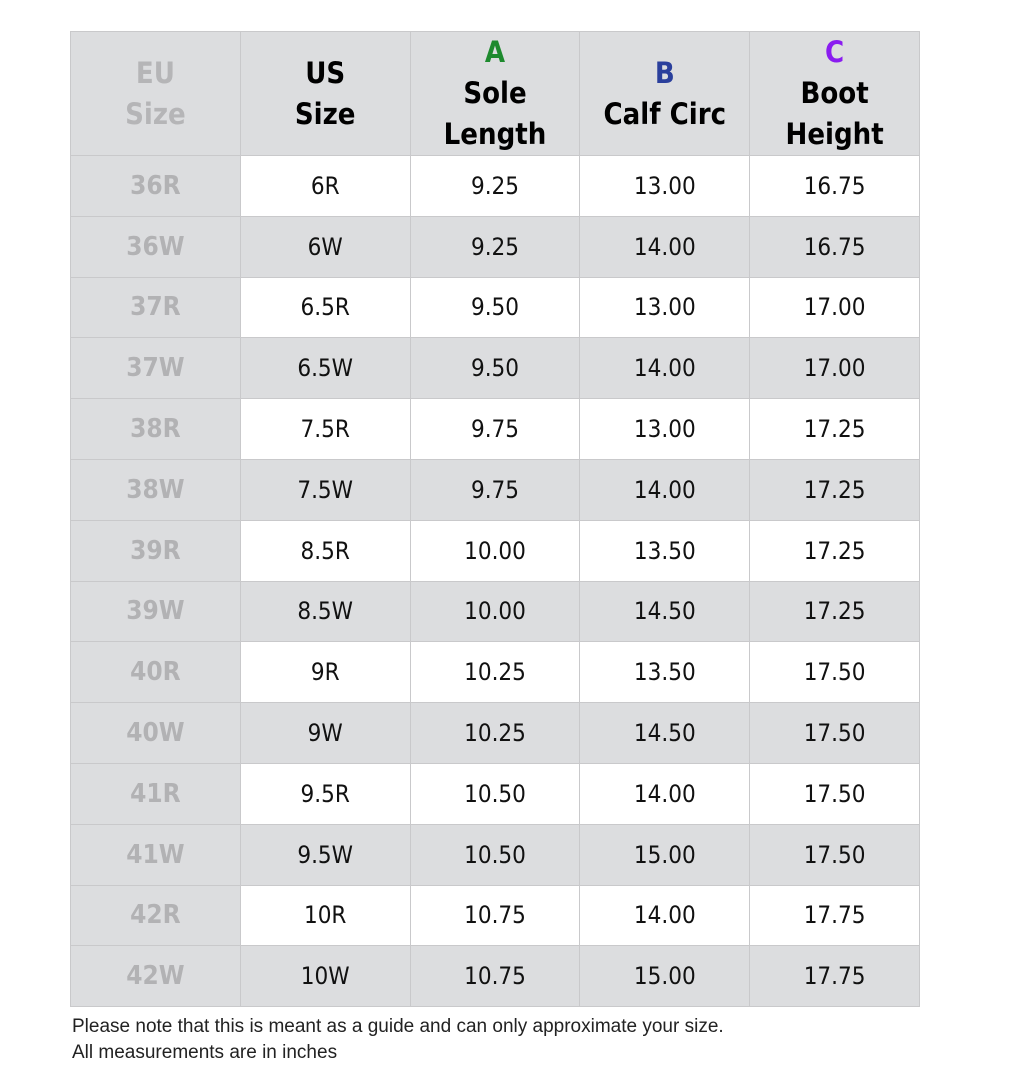 The height and width of the screenshot is (1087, 1011). I want to click on header-text: Height, so click(834, 134).